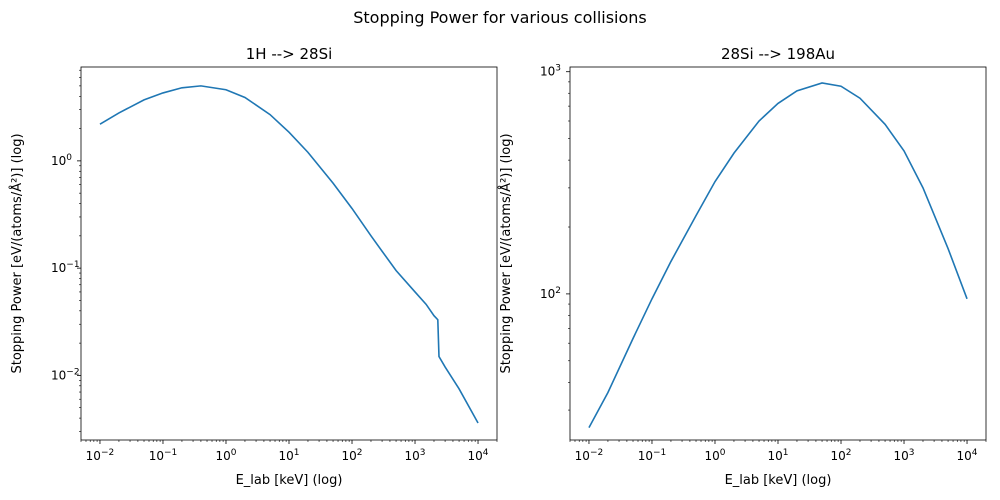  What do you see at coordinates (65, 374) in the screenshot?
I see `y-tick-label: 10⁻²` at bounding box center [65, 374].